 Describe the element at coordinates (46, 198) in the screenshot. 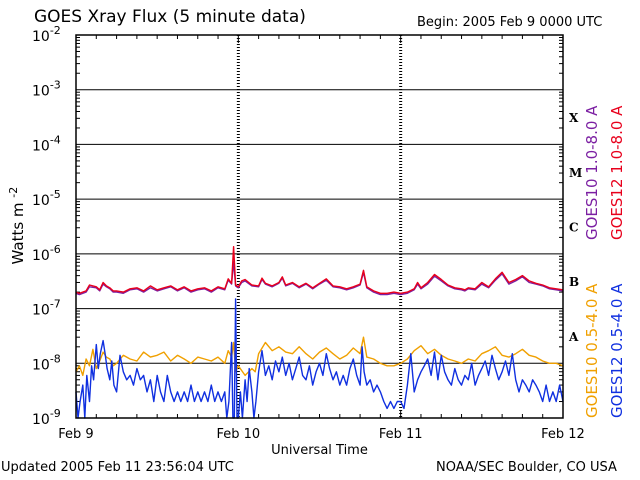

I see `y-tick-label: 10⁻⁵` at that location.